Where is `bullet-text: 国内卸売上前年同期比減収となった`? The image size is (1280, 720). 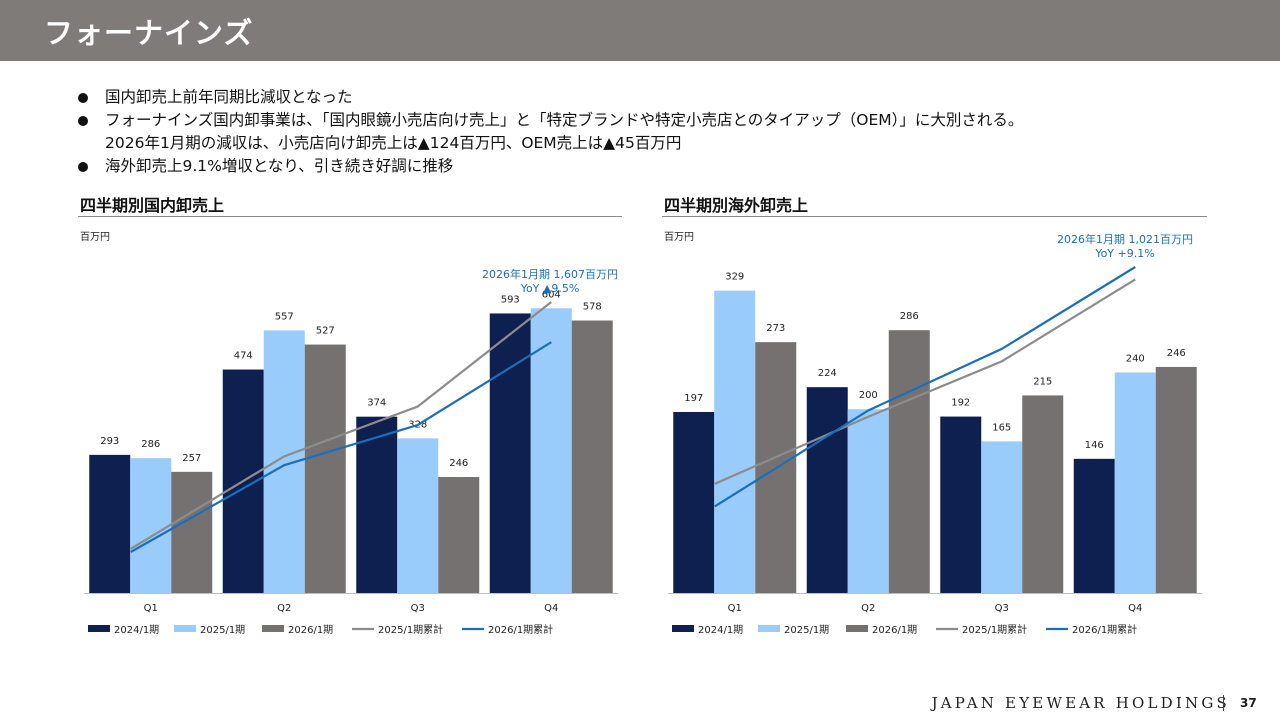
bullet-text: 国内卸売上前年同期比減収となった is located at coordinates (229, 97).